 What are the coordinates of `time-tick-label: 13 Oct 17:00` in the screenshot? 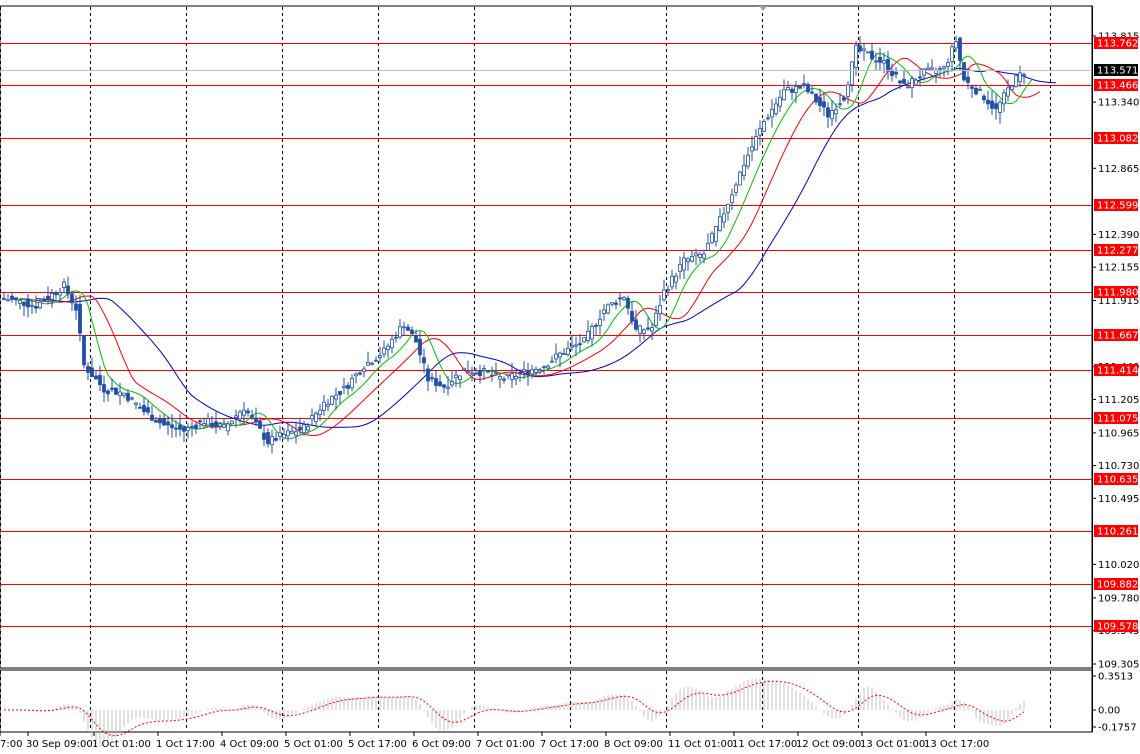 It's located at (956, 744).